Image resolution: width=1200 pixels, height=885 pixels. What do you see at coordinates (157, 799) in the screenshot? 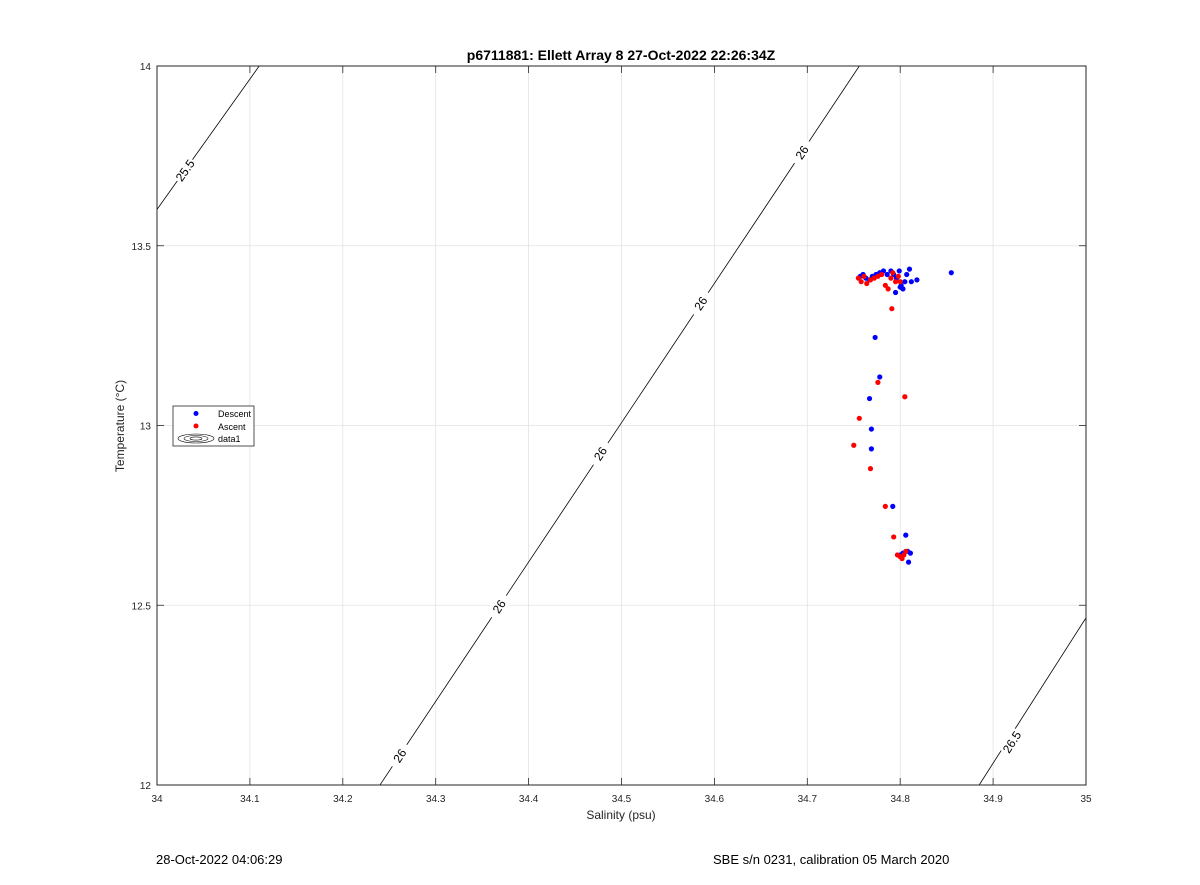
I see `x-tick-label: 34` at bounding box center [157, 799].